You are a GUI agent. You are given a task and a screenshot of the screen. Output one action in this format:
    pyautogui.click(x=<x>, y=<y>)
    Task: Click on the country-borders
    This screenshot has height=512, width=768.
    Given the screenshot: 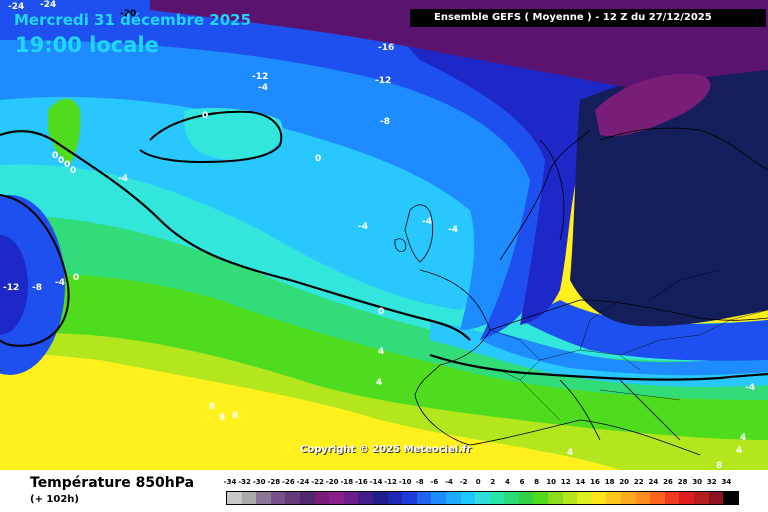 What is the action you would take?
    pyautogui.click(x=628, y=345)
    